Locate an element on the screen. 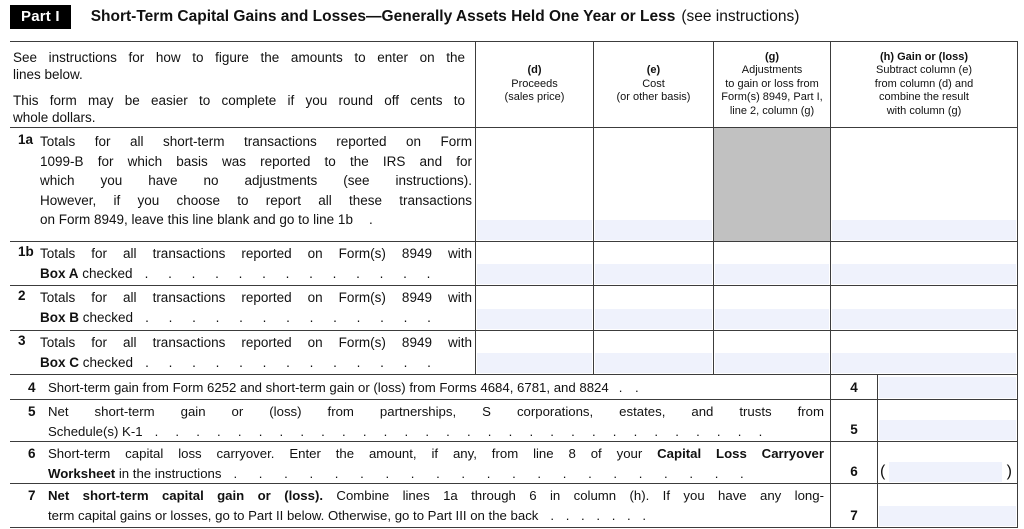 The height and width of the screenshot is (529, 1024). column-d-text: Proceeds is located at coordinates (534, 83).